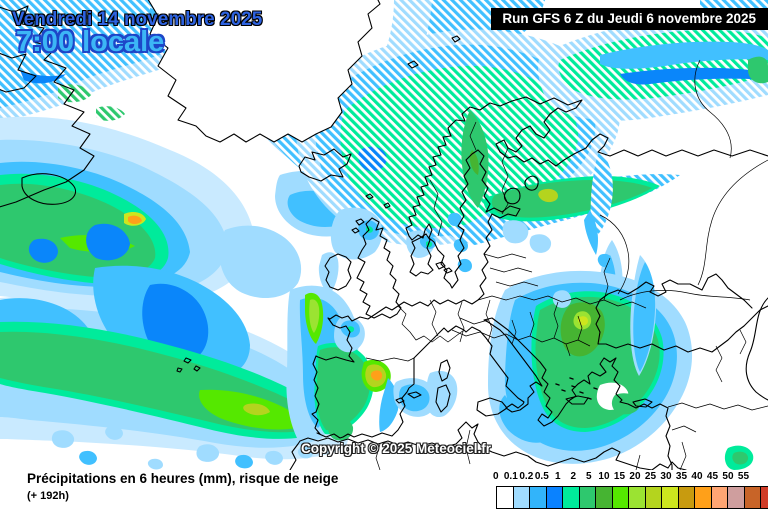 The height and width of the screenshot is (512, 768). I want to click on legend-tick-label: 0.2, so click(526, 476).